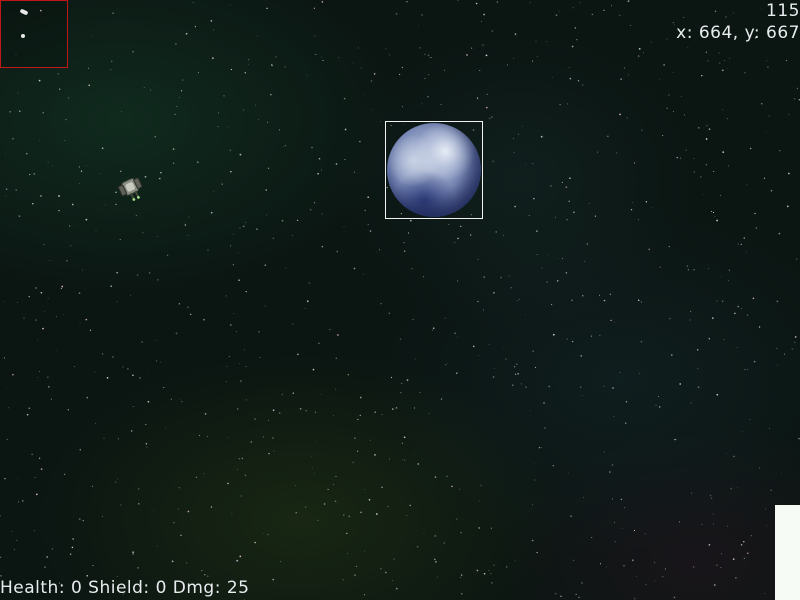  What do you see at coordinates (738, 33) in the screenshot?
I see `player-coordinates: x: 664, y: 667` at bounding box center [738, 33].